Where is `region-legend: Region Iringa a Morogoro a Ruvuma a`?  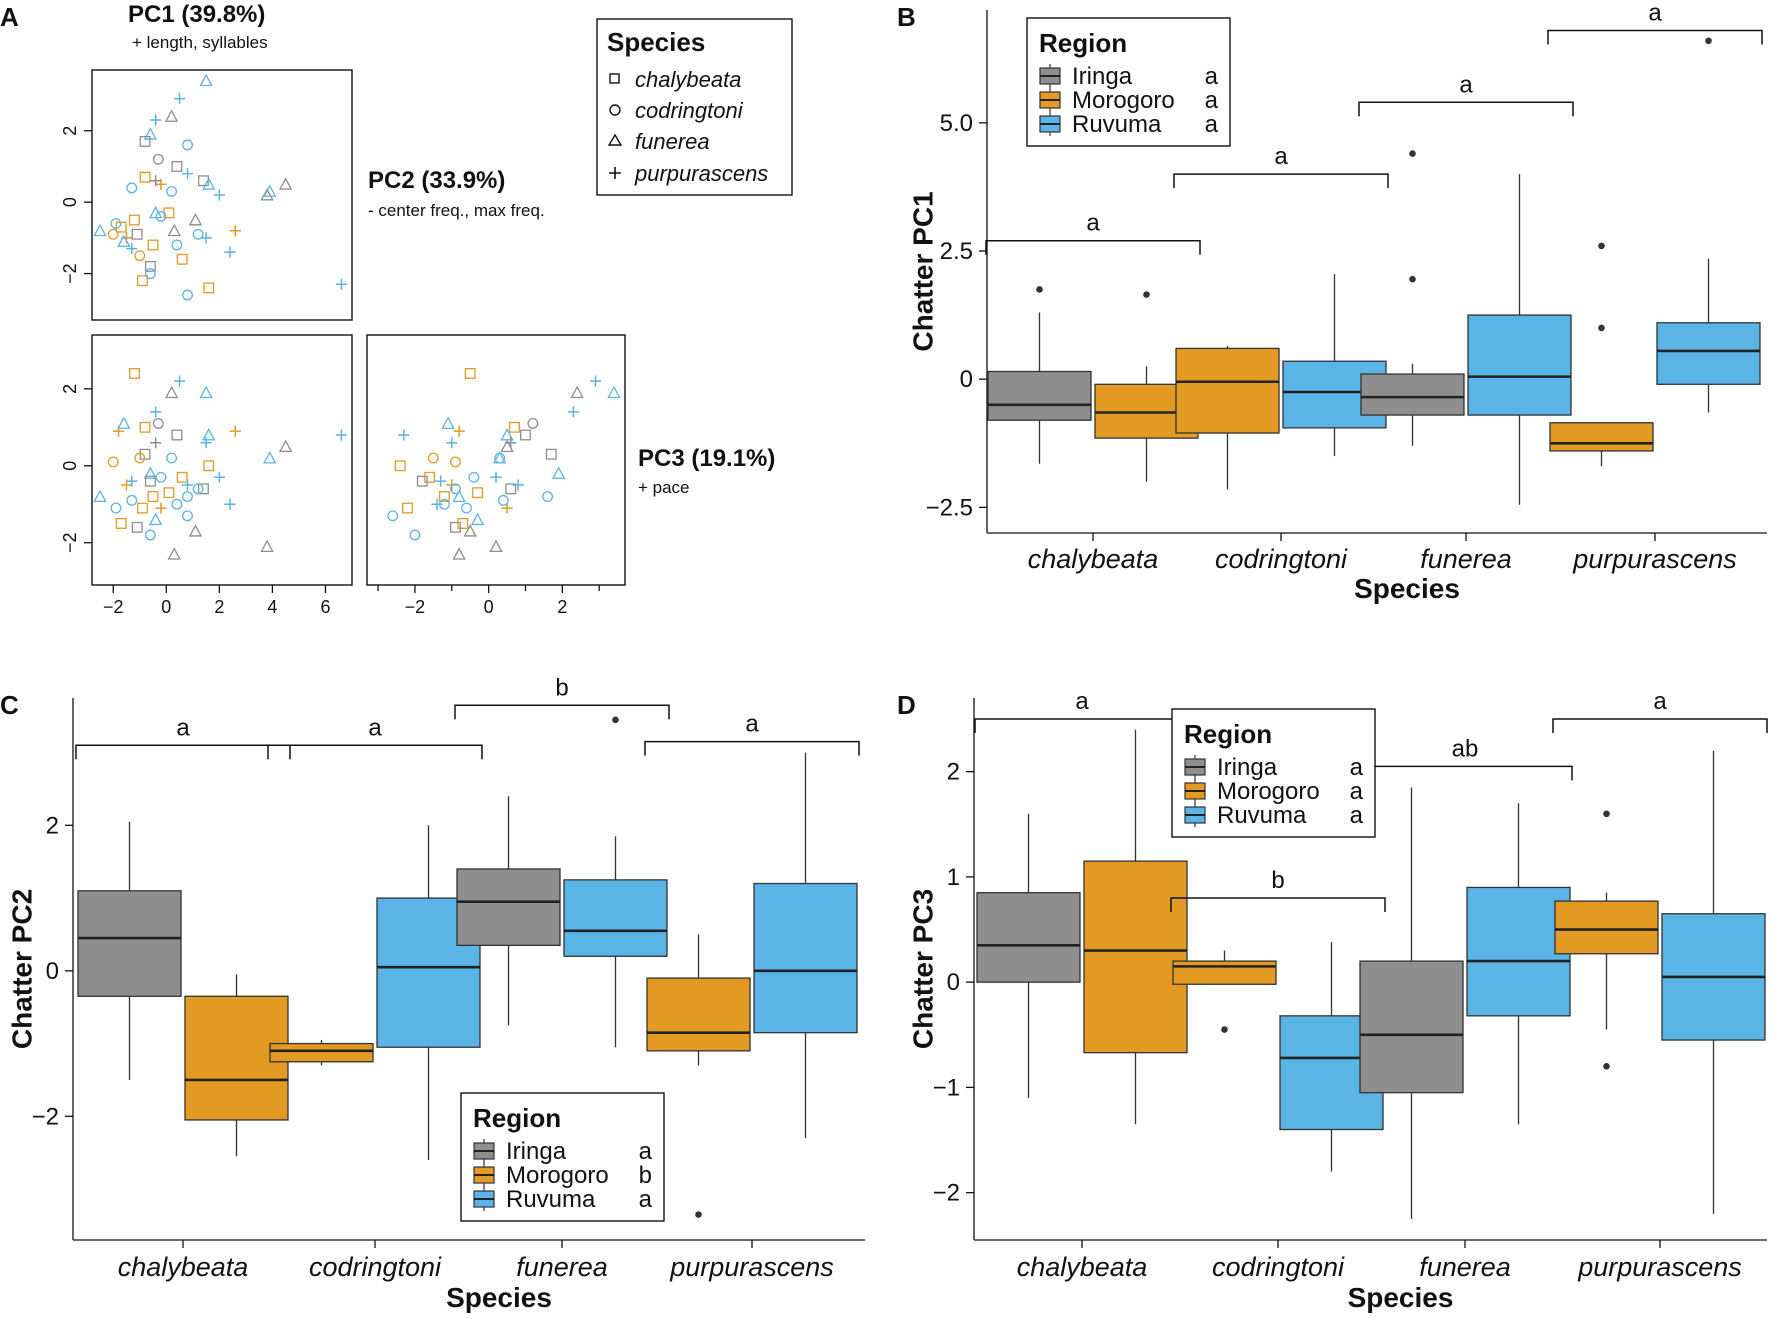
region-legend: Region Iringa a Morogoro a Ruvuma a is located at coordinates (1273, 773).